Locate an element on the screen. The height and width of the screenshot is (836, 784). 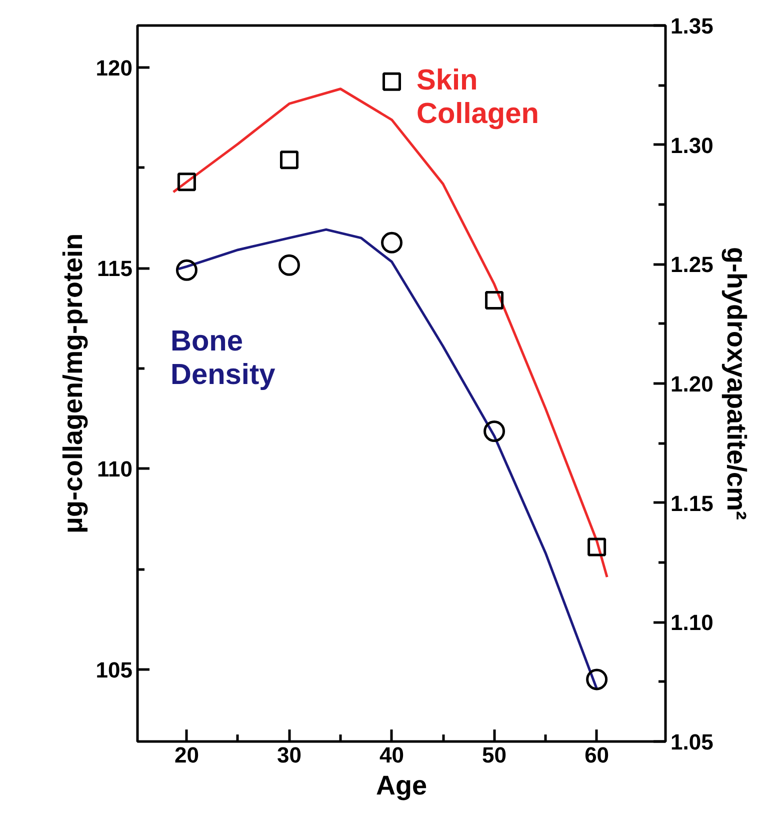
y2-tick-label: 1.15 is located at coordinates (692, 503).